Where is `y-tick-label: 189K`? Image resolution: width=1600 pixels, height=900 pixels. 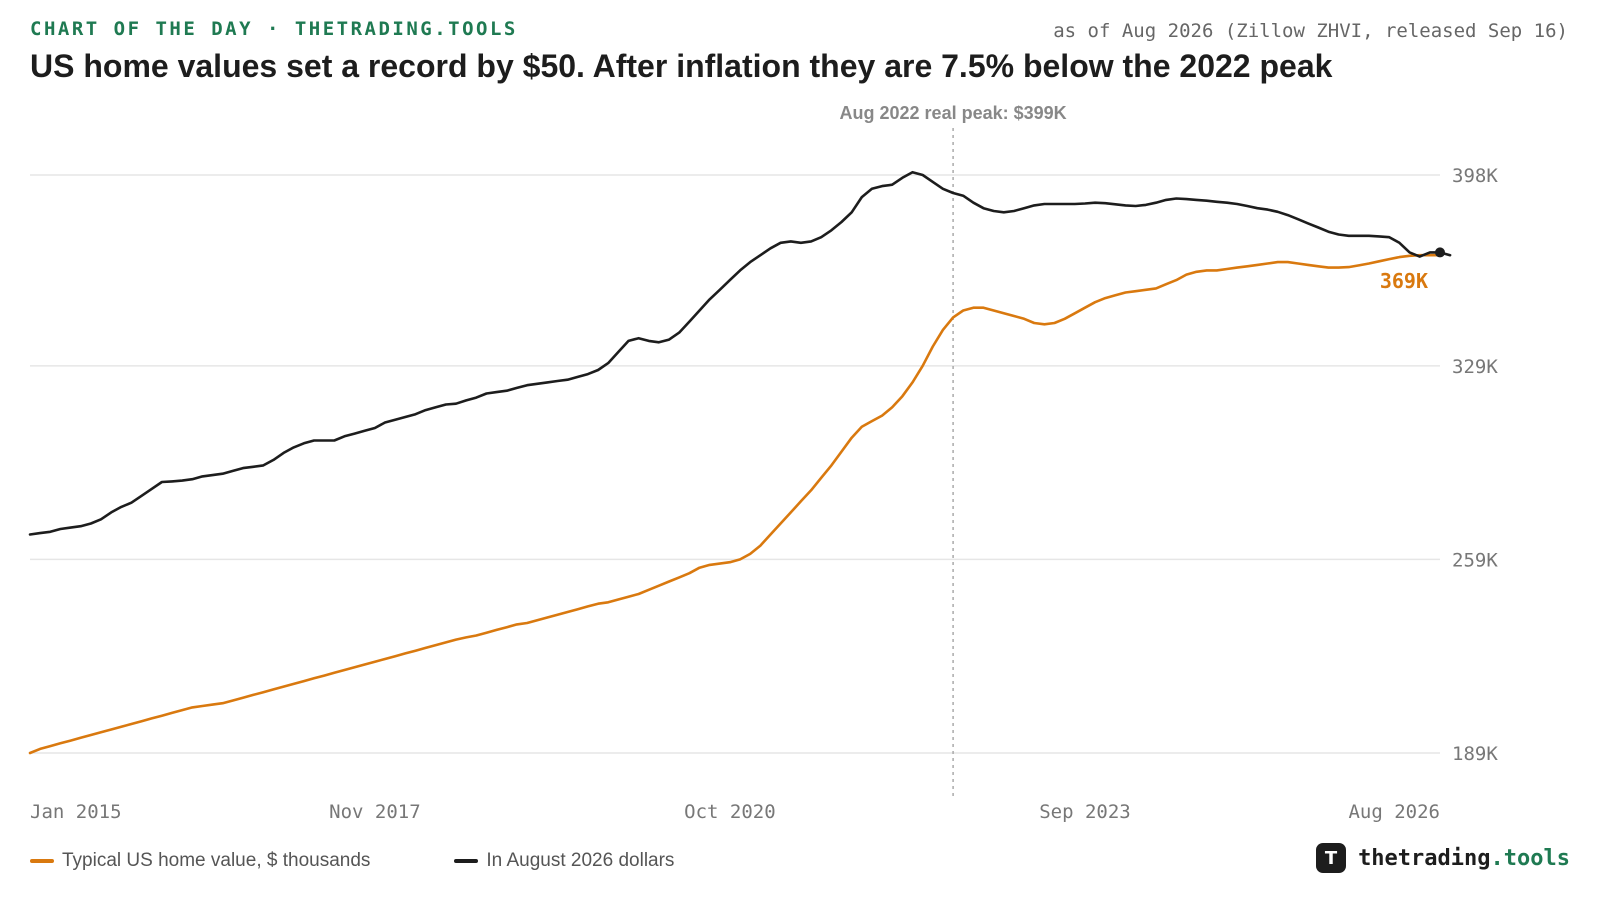
y-tick-label: 189K is located at coordinates (1475, 754).